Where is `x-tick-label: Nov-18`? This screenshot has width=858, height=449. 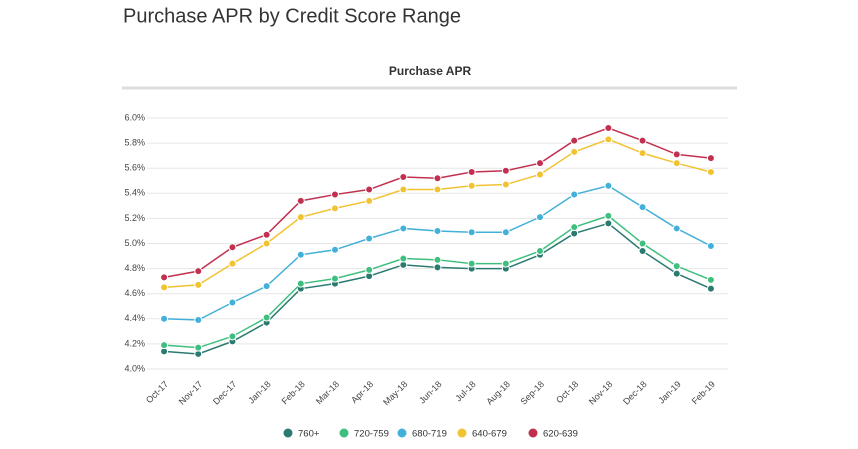
x-tick-label: Nov-18 is located at coordinates (601, 393).